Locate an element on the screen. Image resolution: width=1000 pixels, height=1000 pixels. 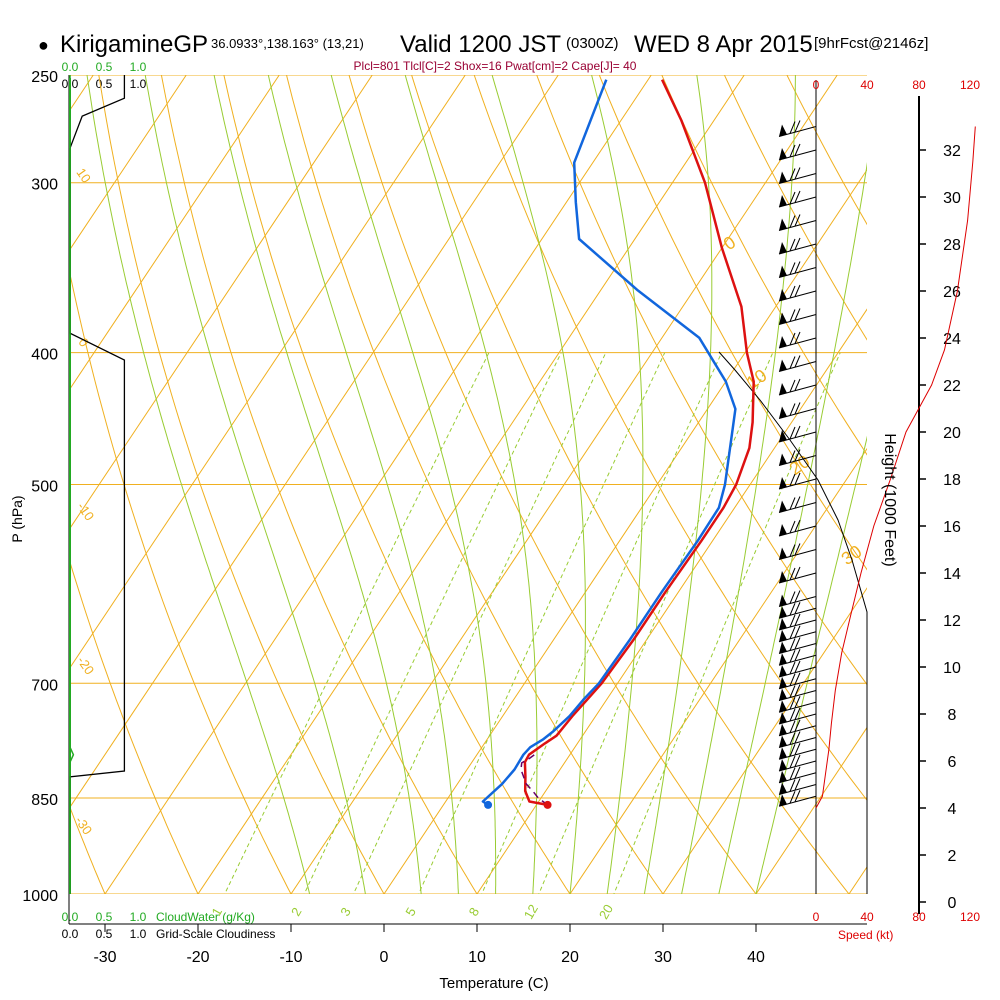
cloudwater-tick-bottom: 1.0 is located at coordinates (138, 917).